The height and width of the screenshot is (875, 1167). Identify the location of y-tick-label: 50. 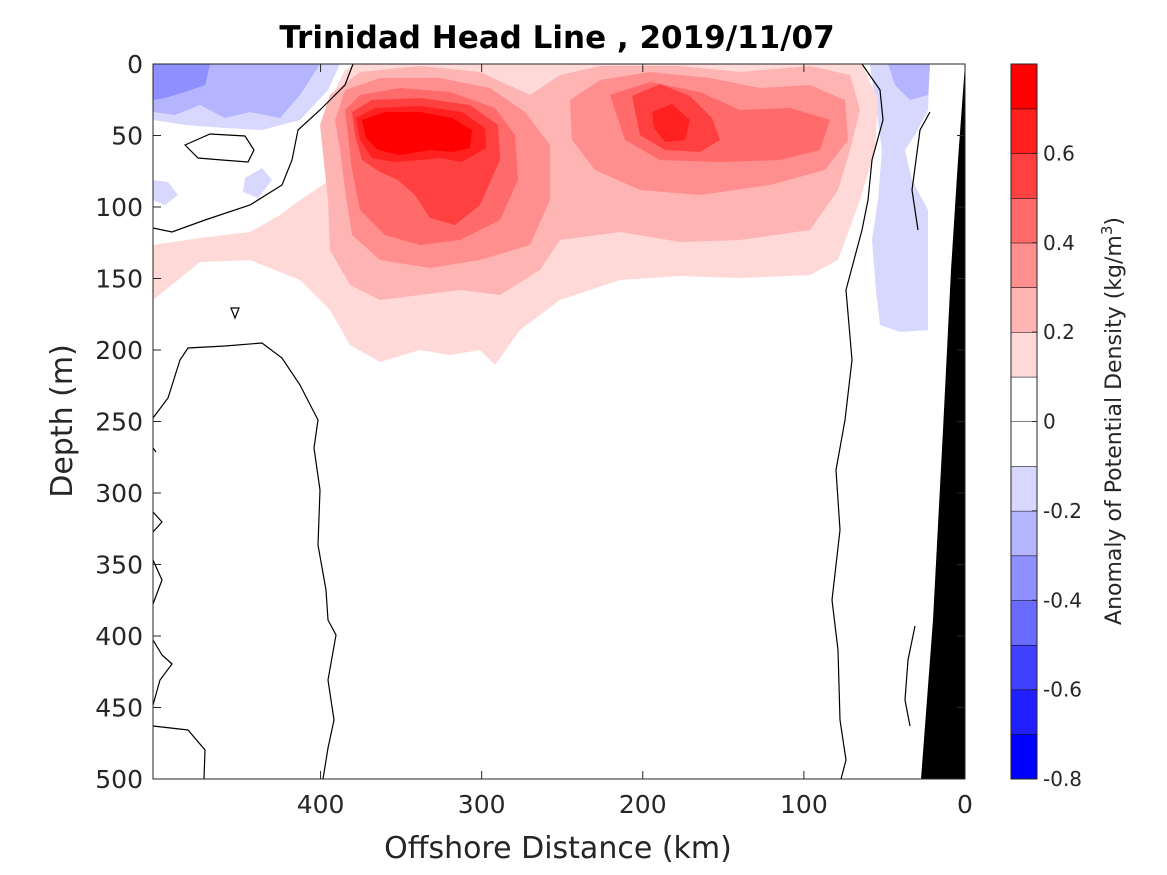
(127, 136).